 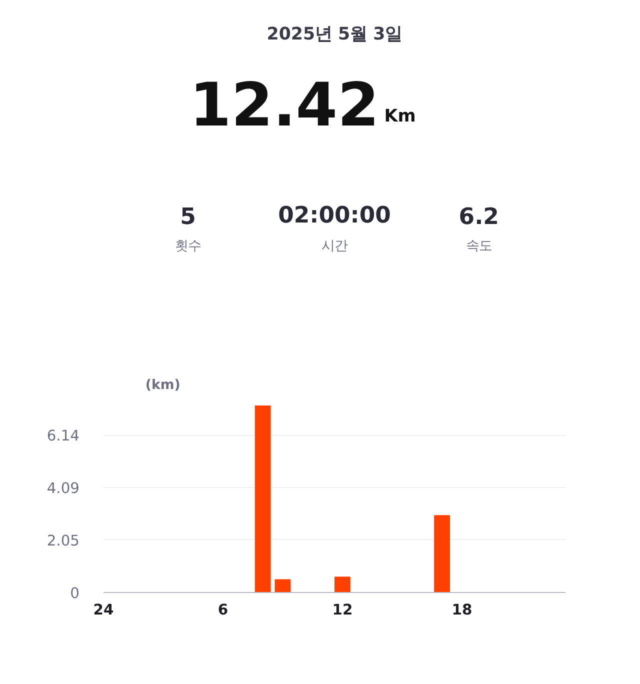 What do you see at coordinates (75, 593) in the screenshot?
I see `y-tick-label: 0` at bounding box center [75, 593].